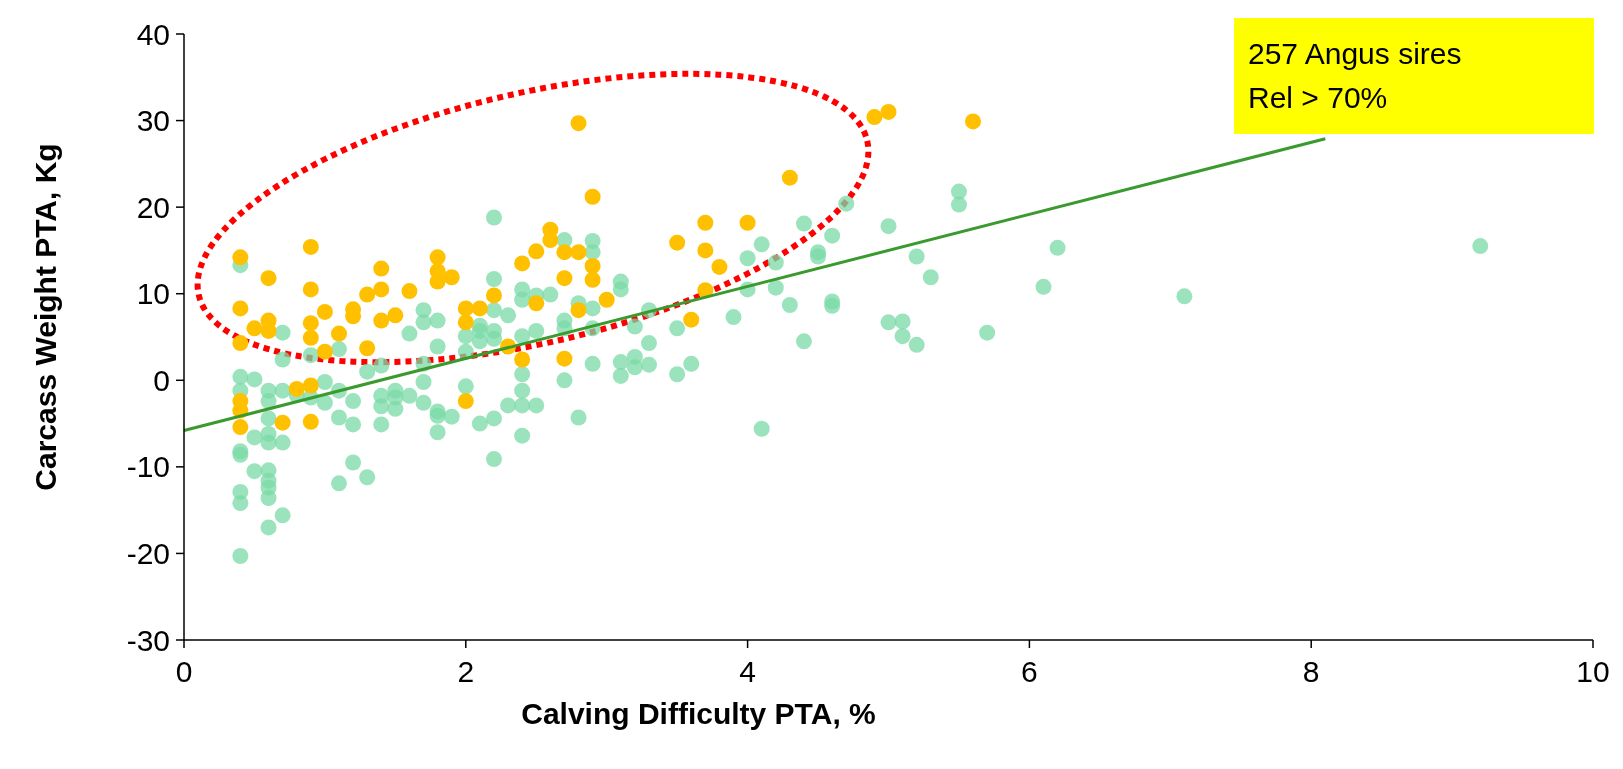 The width and height of the screenshot is (1623, 769). What do you see at coordinates (698, 713) in the screenshot?
I see `x-axis-title: Calving Difficulty PTA, %` at bounding box center [698, 713].